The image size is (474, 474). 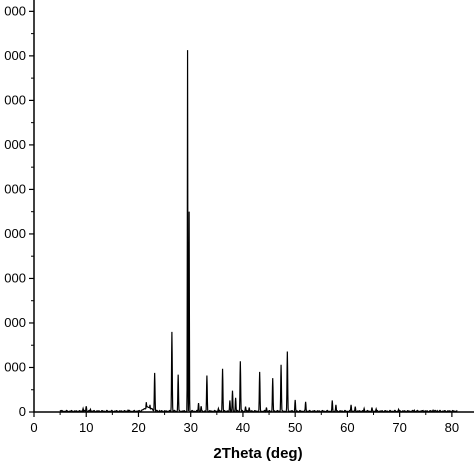 What do you see at coordinates (22, 411) in the screenshot?
I see `y-tick-label: 0` at bounding box center [22, 411].